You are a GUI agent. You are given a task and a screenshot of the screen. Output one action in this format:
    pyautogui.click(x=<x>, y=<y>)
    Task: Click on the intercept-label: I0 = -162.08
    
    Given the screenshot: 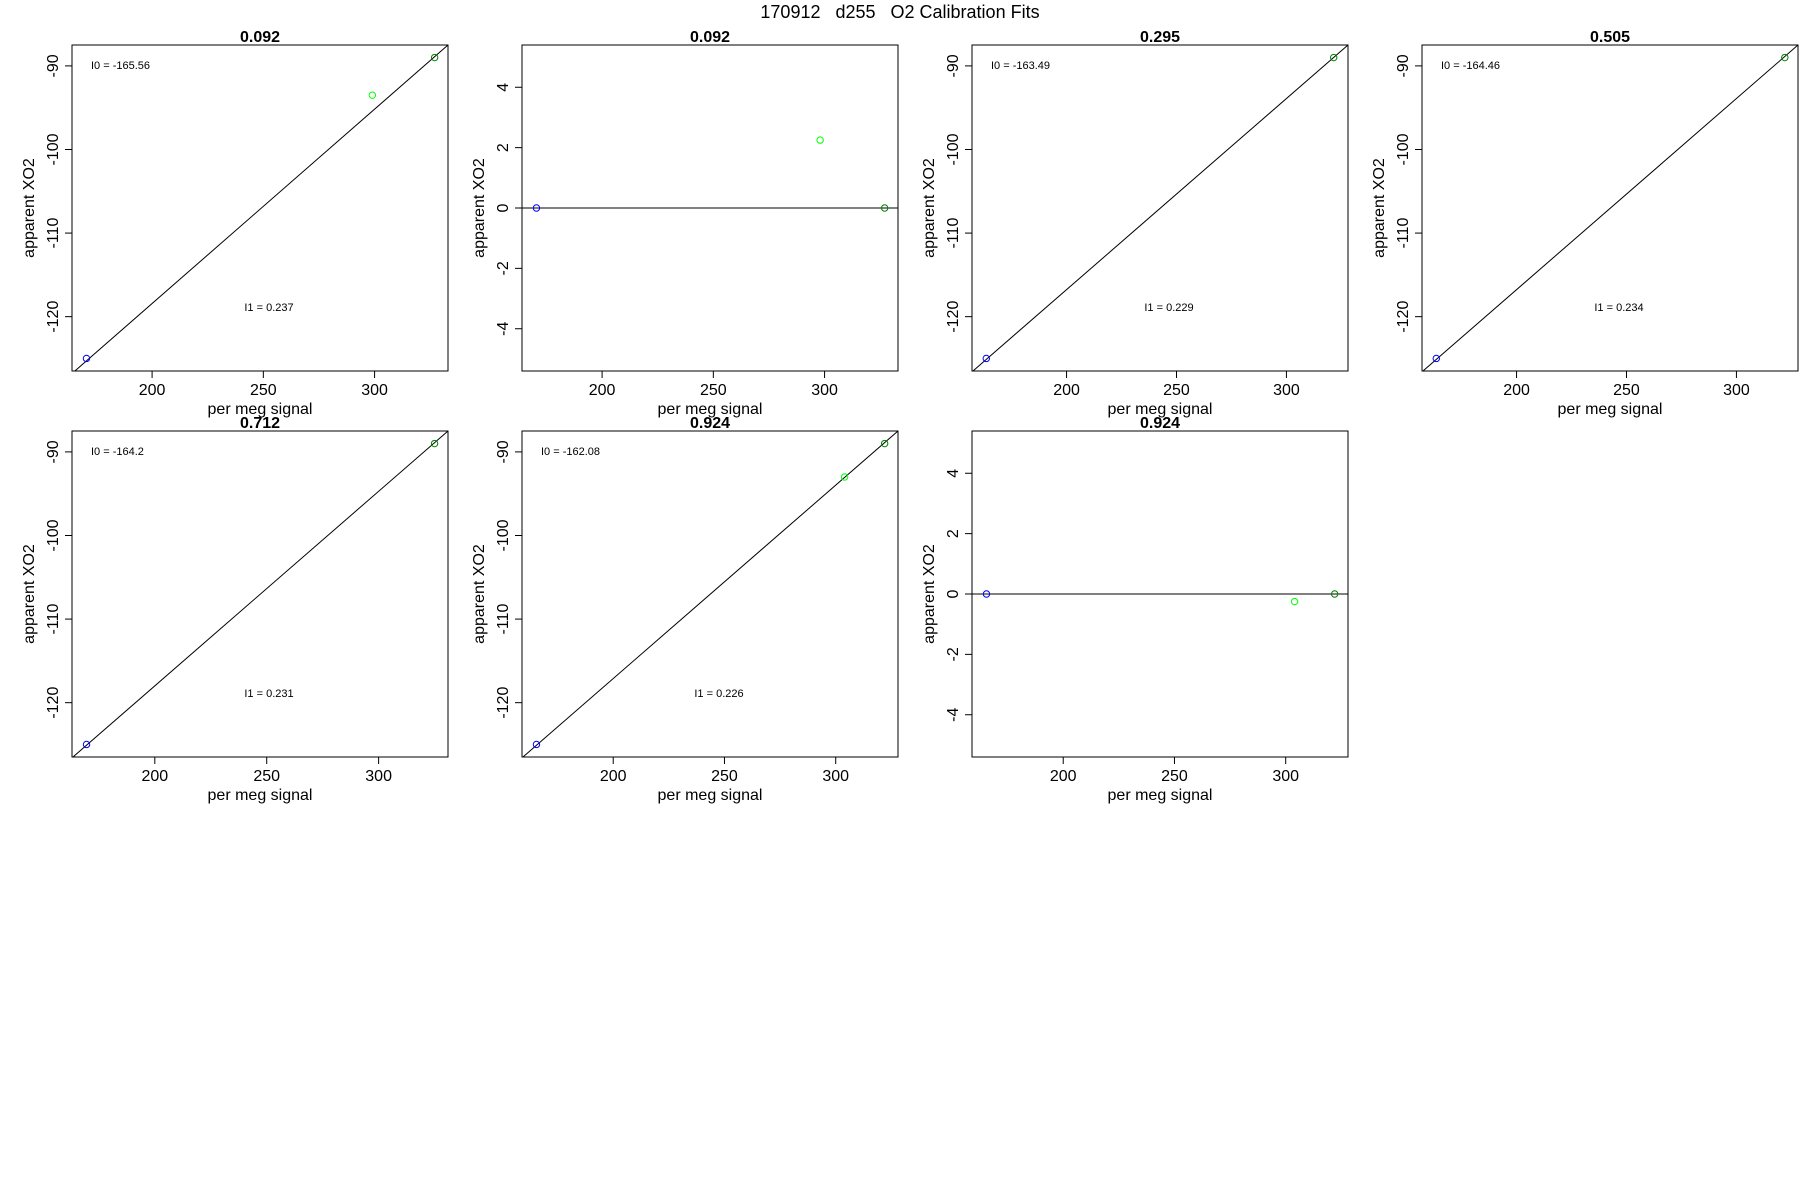 What is the action you would take?
    pyautogui.click(x=570, y=452)
    